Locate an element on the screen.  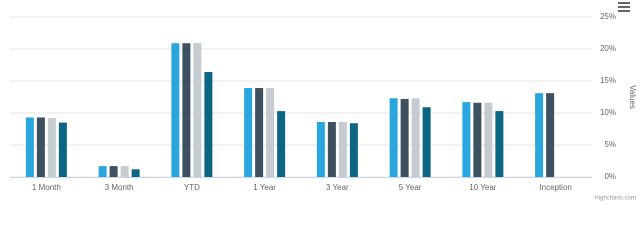
x-tick-label: YTD is located at coordinates (192, 187).